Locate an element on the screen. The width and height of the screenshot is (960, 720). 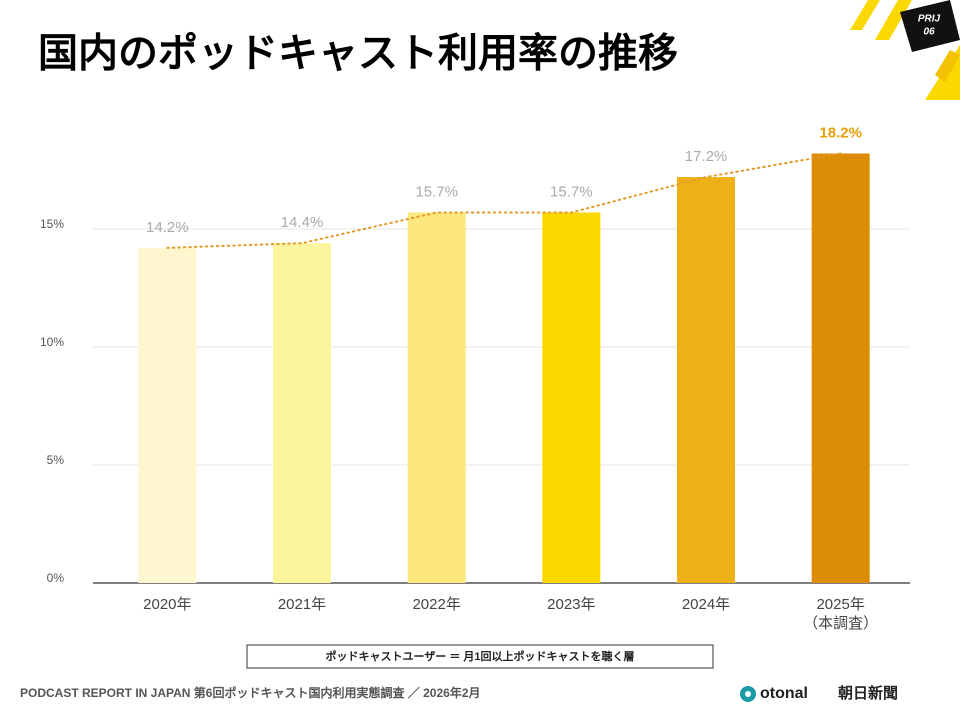
y-tick-label: 0% is located at coordinates (56, 578).